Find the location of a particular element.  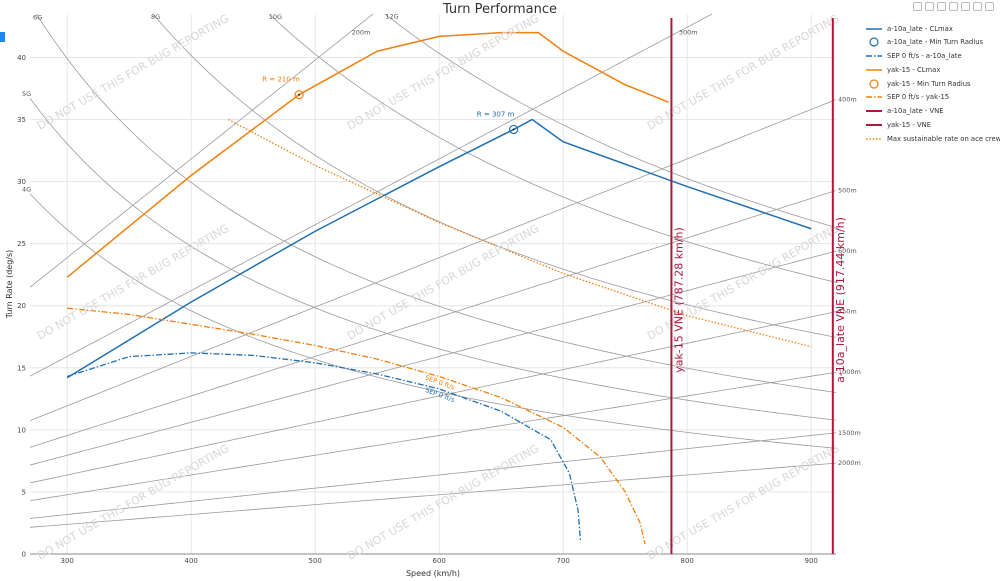

legend-label: a-10a_late - Min Turn Radius is located at coordinates (935, 42).